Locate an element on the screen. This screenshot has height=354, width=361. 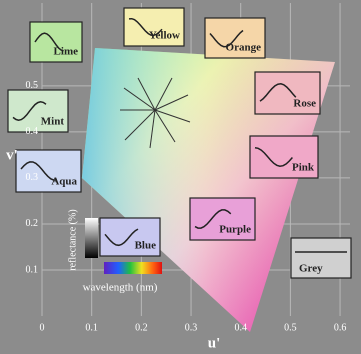
swatch-label: Rose is located at coordinates (304, 104).